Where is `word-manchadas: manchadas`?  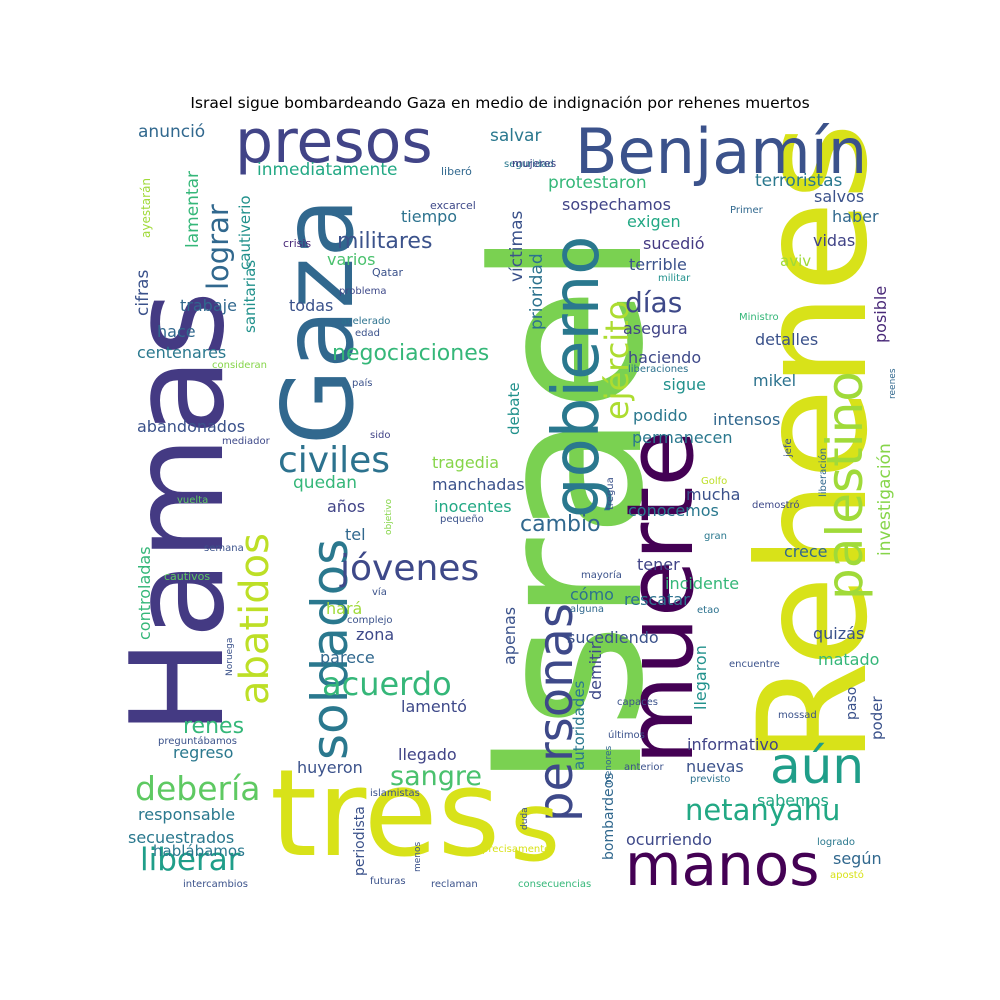
word-manchadas: manchadas is located at coordinates (478, 484).